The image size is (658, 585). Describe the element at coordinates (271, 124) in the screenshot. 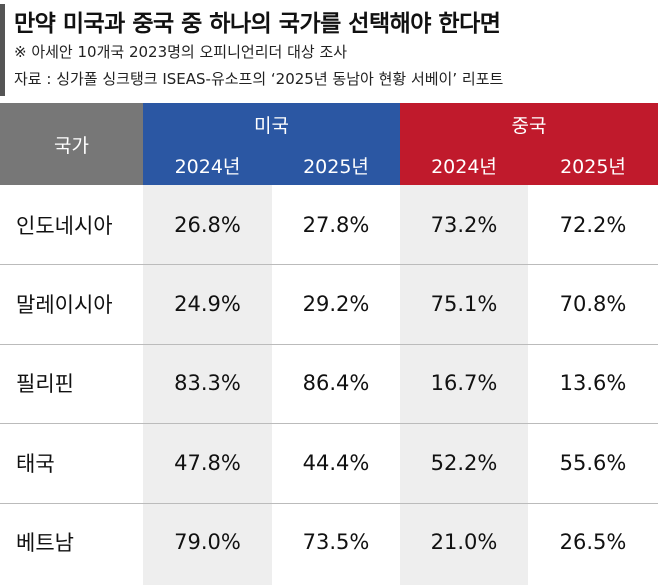

I see `group-header: 미국` at that location.